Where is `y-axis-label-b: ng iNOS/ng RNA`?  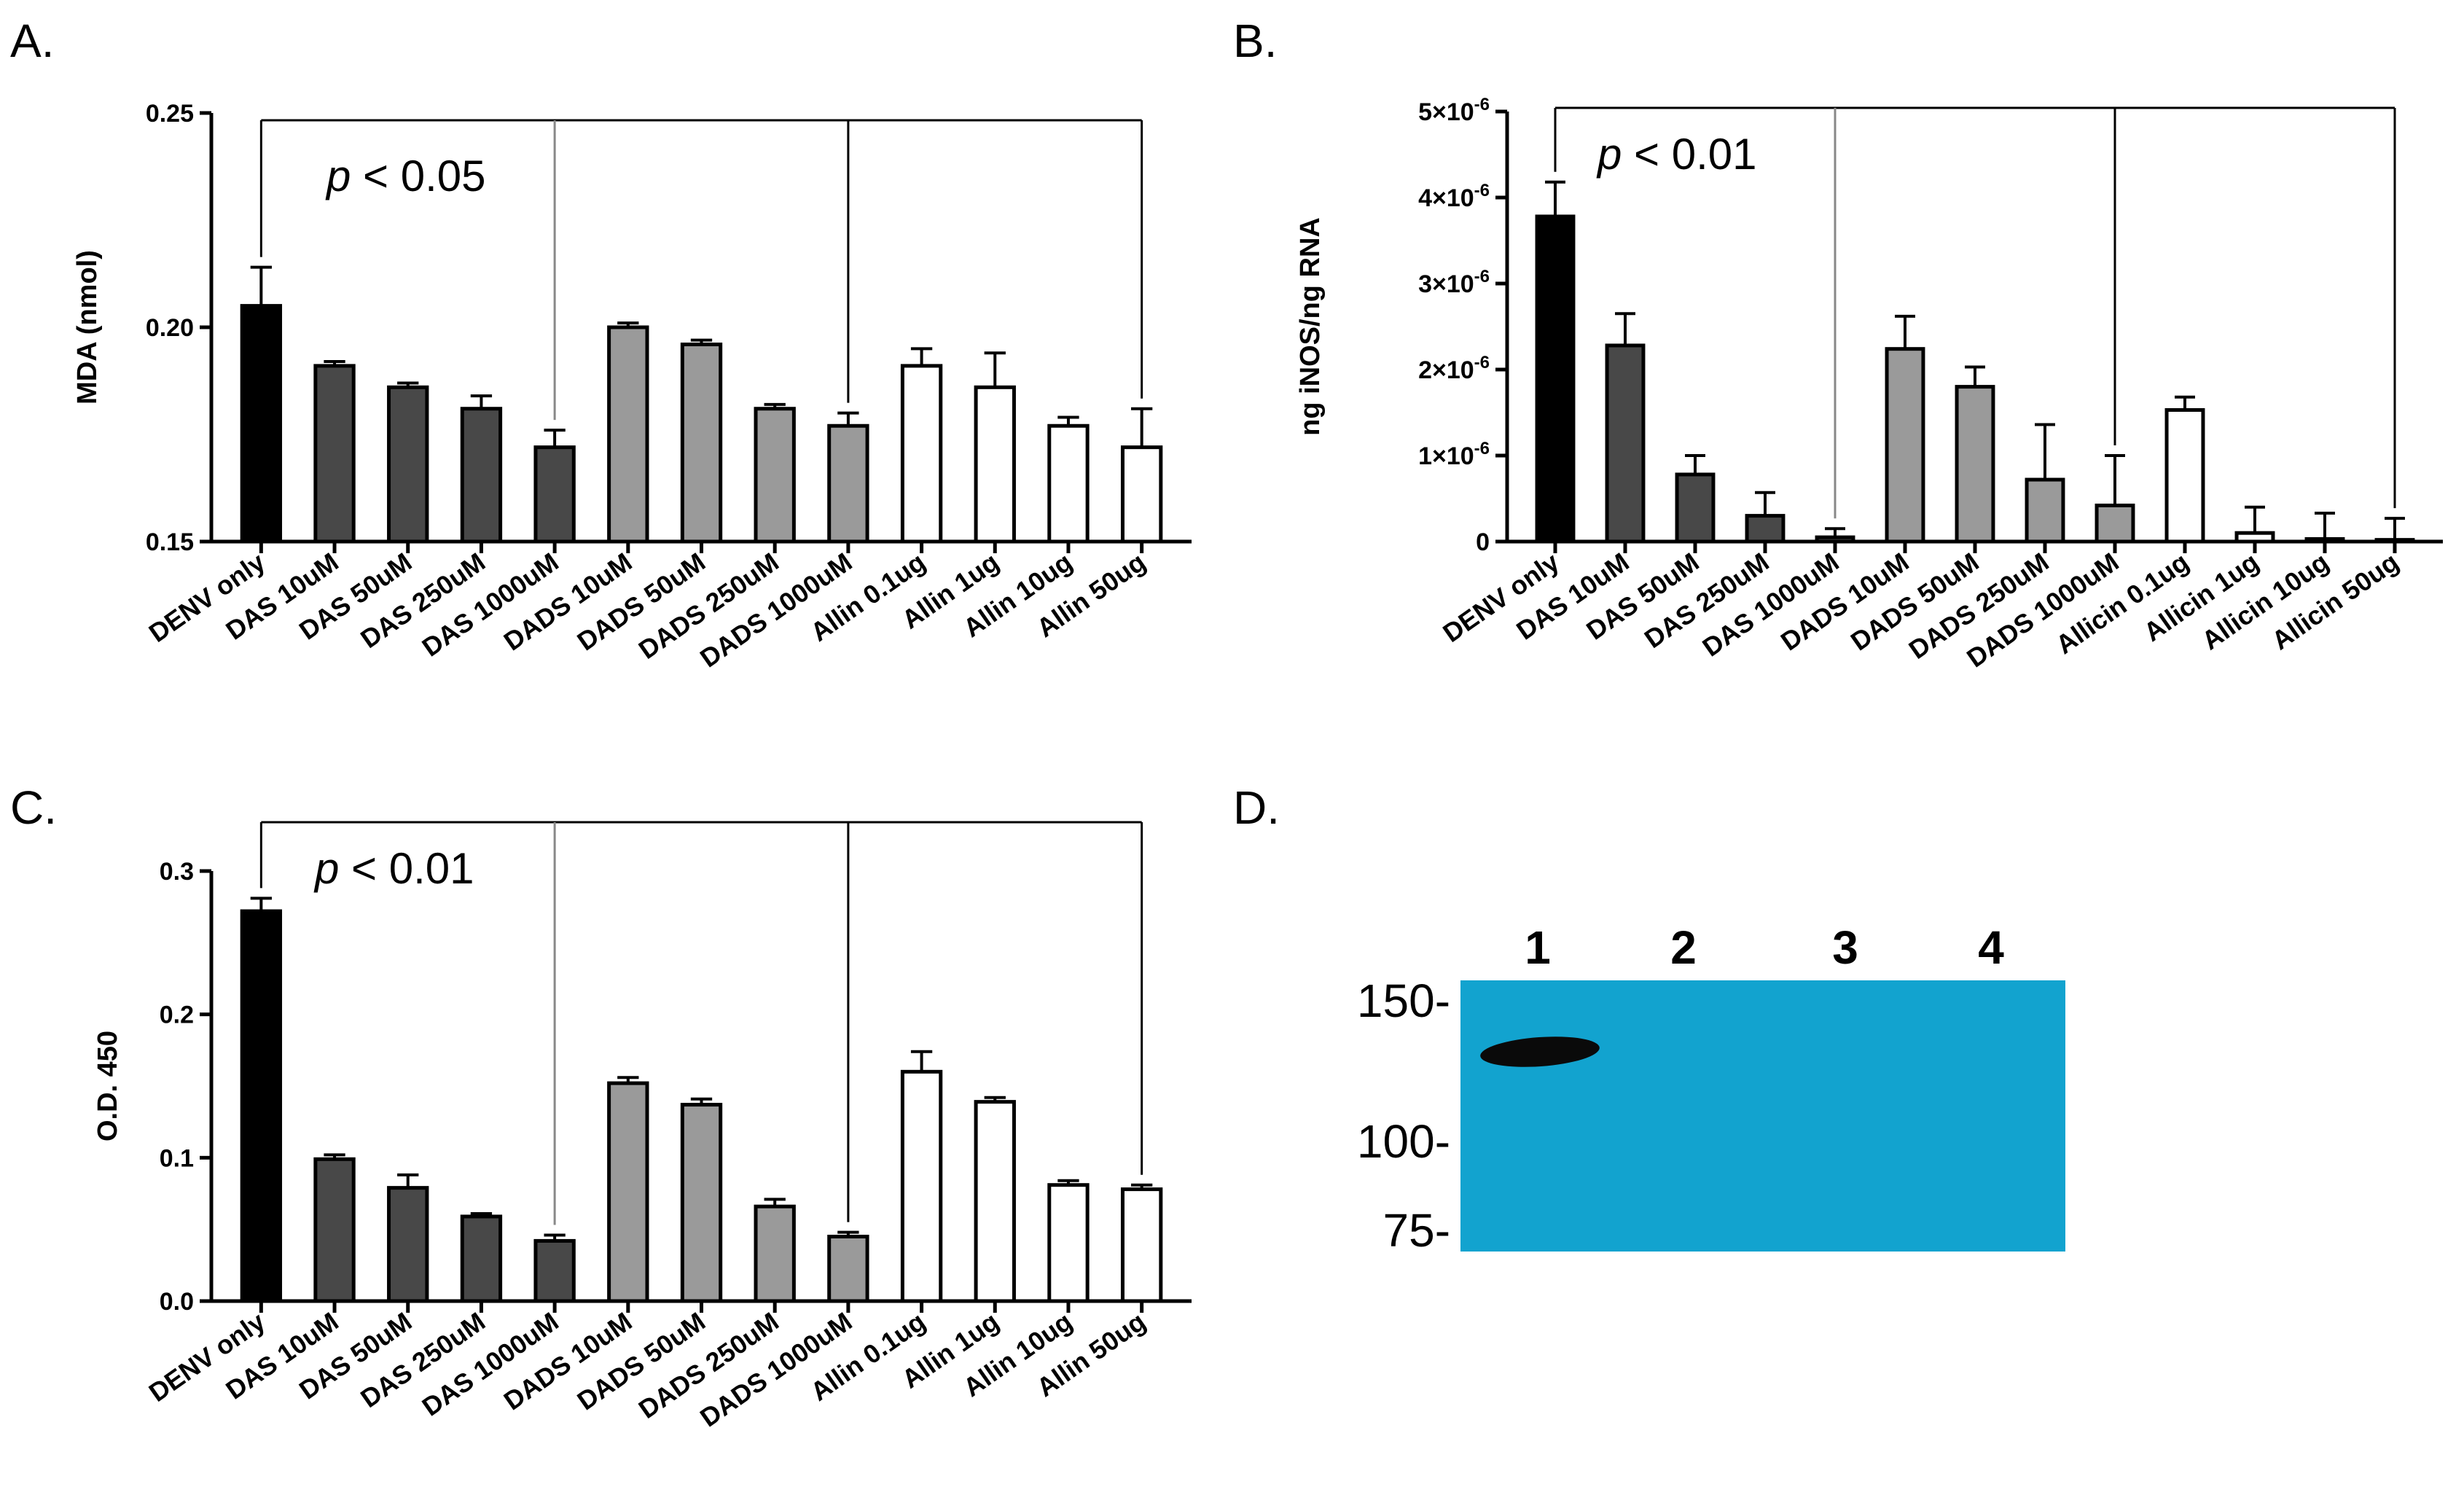
y-axis-label-b: ng iNOS/ng RNA is located at coordinates (1310, 326).